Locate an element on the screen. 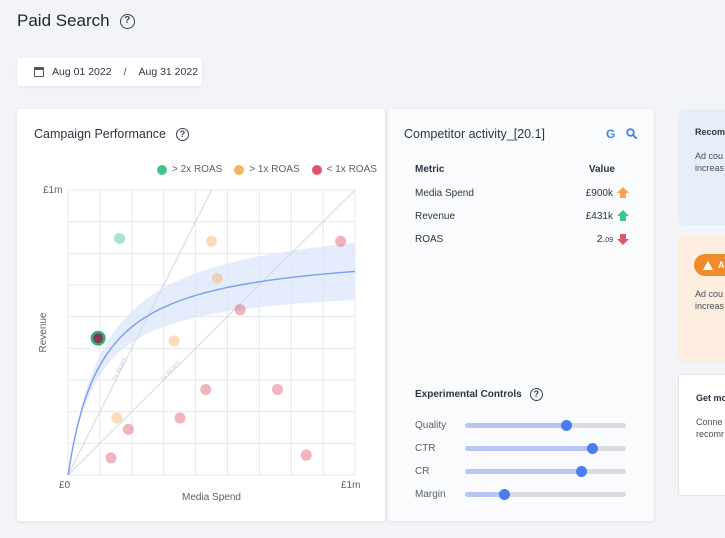 This screenshot has width=725, height=538. alert-card: A Ad cou increas is located at coordinates (701, 299).